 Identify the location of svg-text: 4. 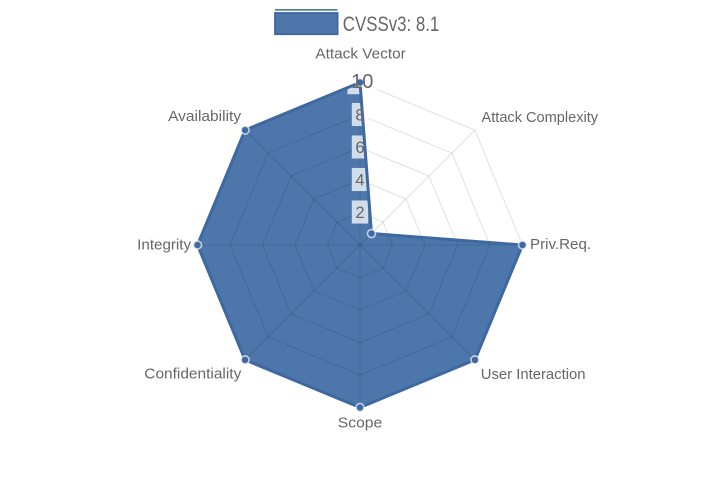
(359, 181).